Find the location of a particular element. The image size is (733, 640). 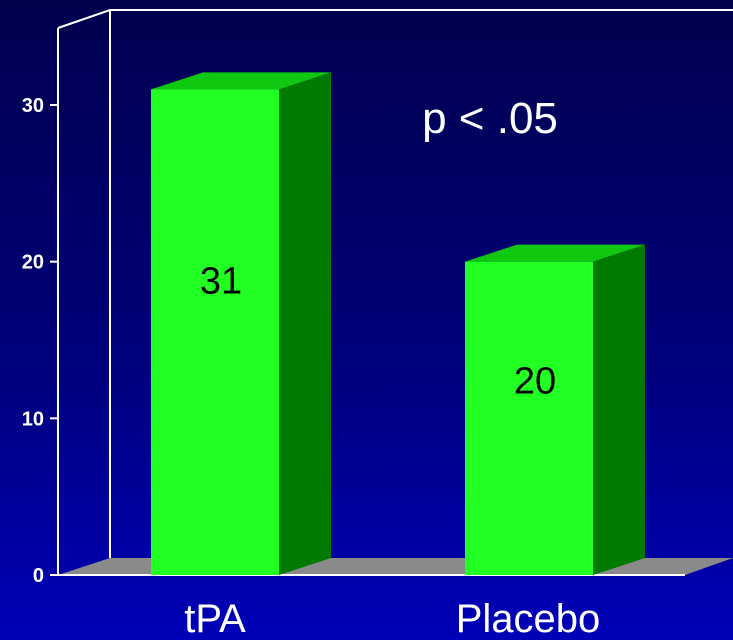

category-label-placebo: Placebo is located at coordinates (528, 618).